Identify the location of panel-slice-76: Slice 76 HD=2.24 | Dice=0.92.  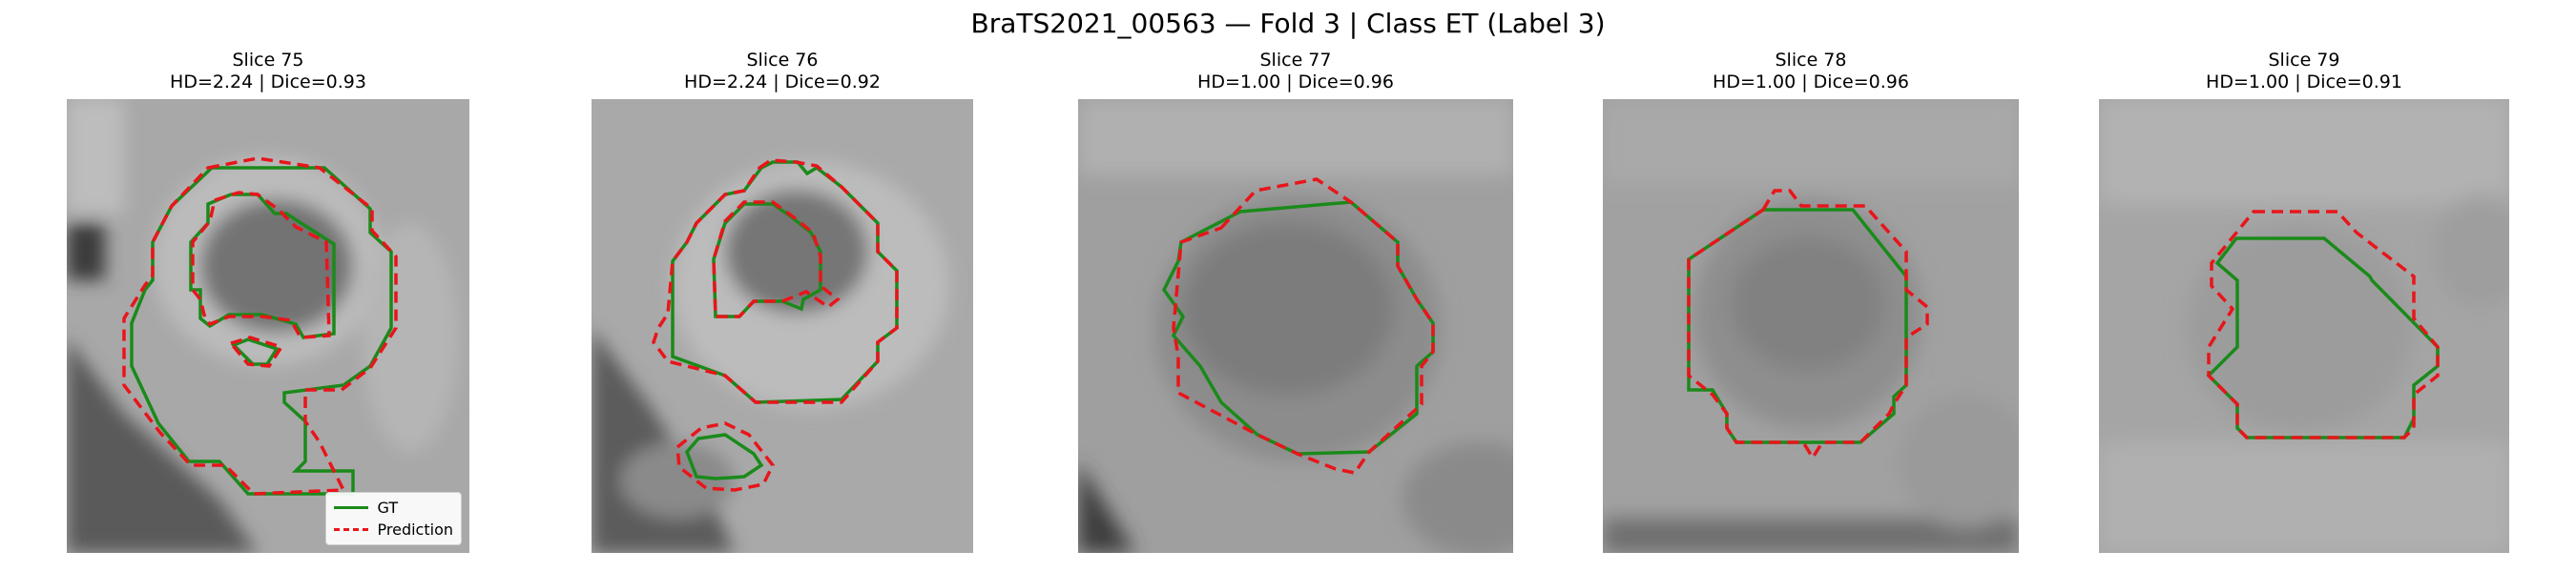
(782, 286).